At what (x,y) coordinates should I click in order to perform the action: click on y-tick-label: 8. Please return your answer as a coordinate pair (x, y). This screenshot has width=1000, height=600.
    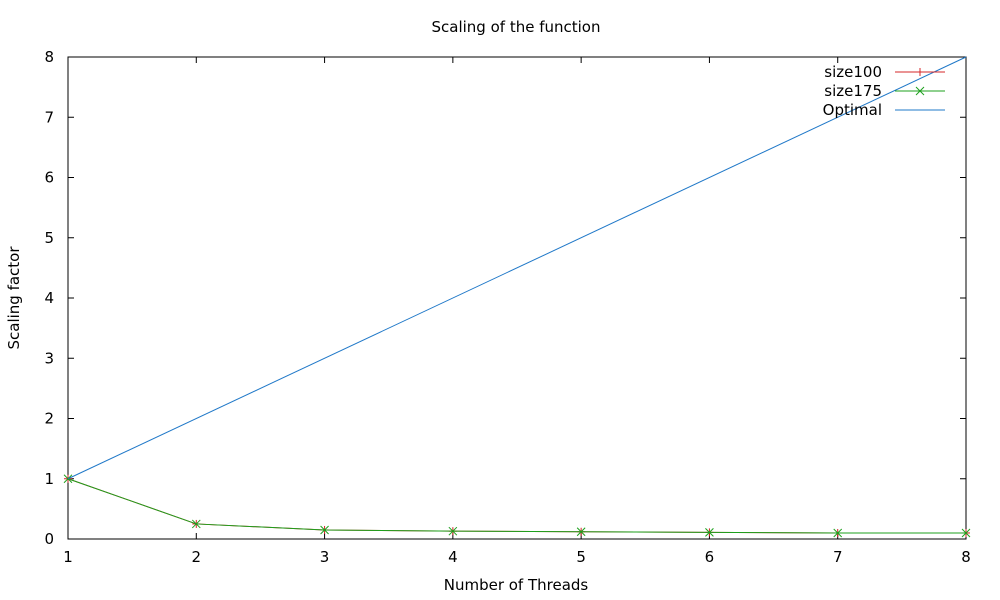
    Looking at the image, I should click on (49, 57).